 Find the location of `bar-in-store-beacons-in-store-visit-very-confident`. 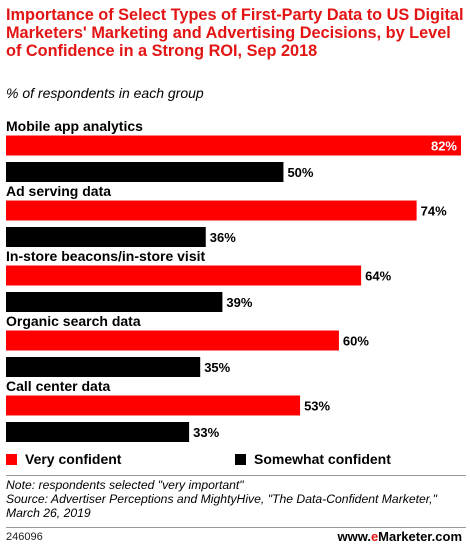

bar-in-store-beacons-in-store-visit-very-confident is located at coordinates (184, 275).